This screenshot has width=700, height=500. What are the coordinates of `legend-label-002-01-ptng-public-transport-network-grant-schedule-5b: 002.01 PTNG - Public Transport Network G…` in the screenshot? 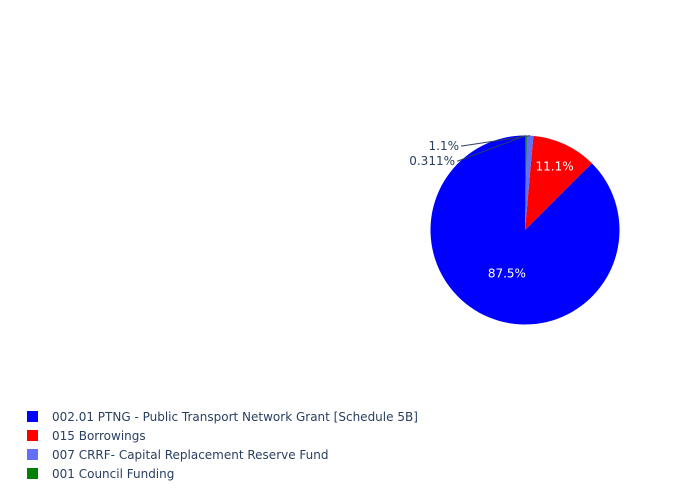 It's located at (235, 417).